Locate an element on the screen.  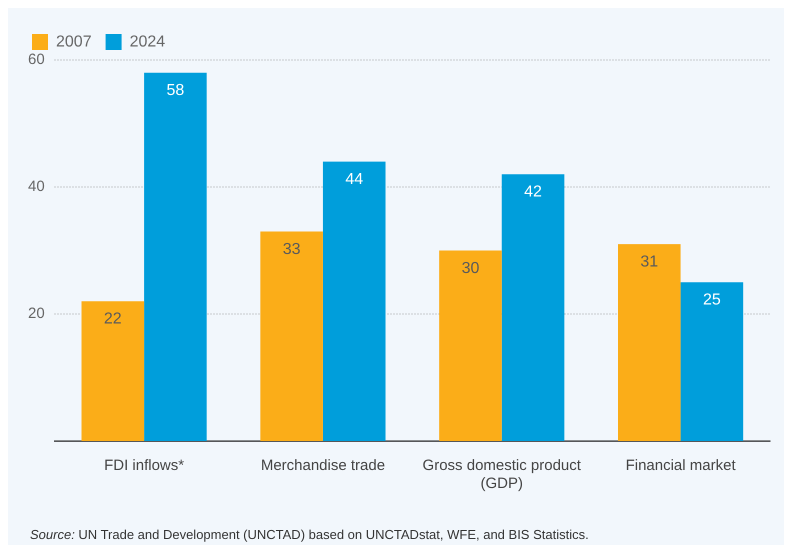
x-tick-label: Financial market is located at coordinates (681, 465).